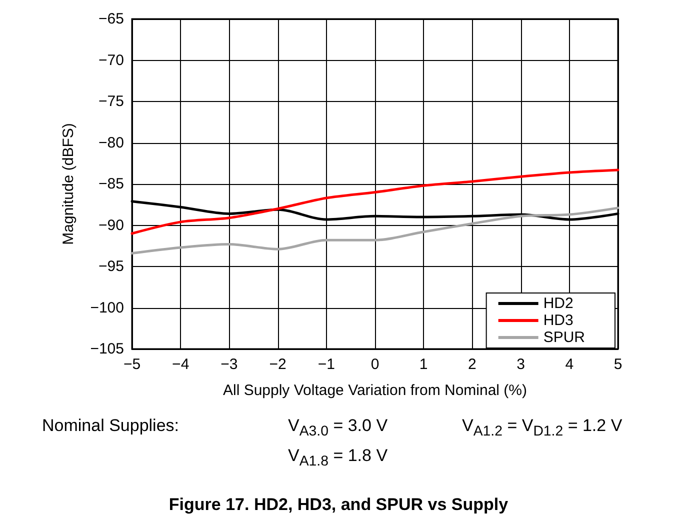 Image resolution: width=677 pixels, height=524 pixels. What do you see at coordinates (564, 337) in the screenshot?
I see `legend-label: SPUR` at bounding box center [564, 337].